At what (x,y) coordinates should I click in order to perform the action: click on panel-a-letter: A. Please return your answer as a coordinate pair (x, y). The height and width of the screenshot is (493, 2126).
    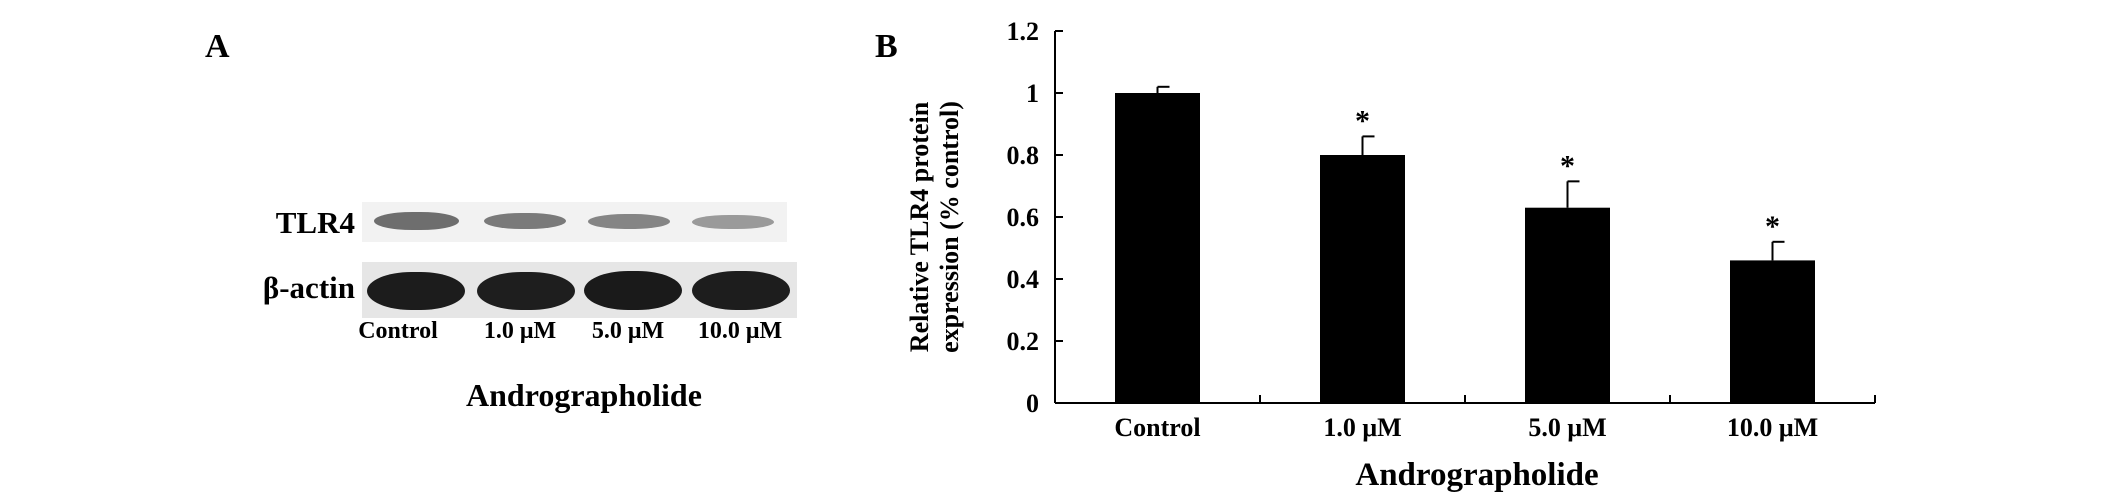
    Looking at the image, I should click on (217, 46).